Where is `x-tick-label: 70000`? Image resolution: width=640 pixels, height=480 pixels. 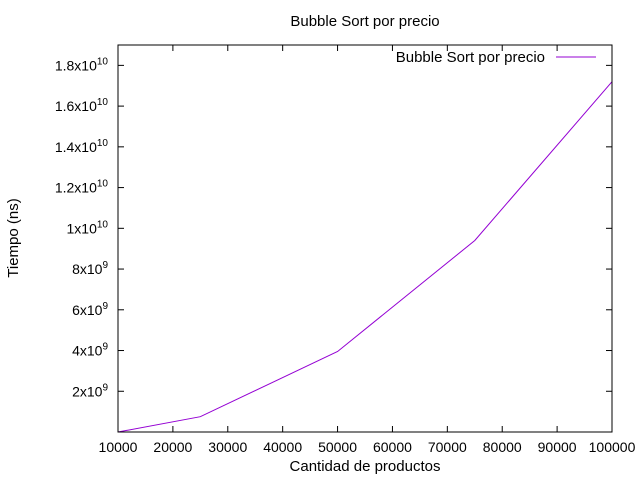 x-tick-label: 70000 is located at coordinates (447, 447).